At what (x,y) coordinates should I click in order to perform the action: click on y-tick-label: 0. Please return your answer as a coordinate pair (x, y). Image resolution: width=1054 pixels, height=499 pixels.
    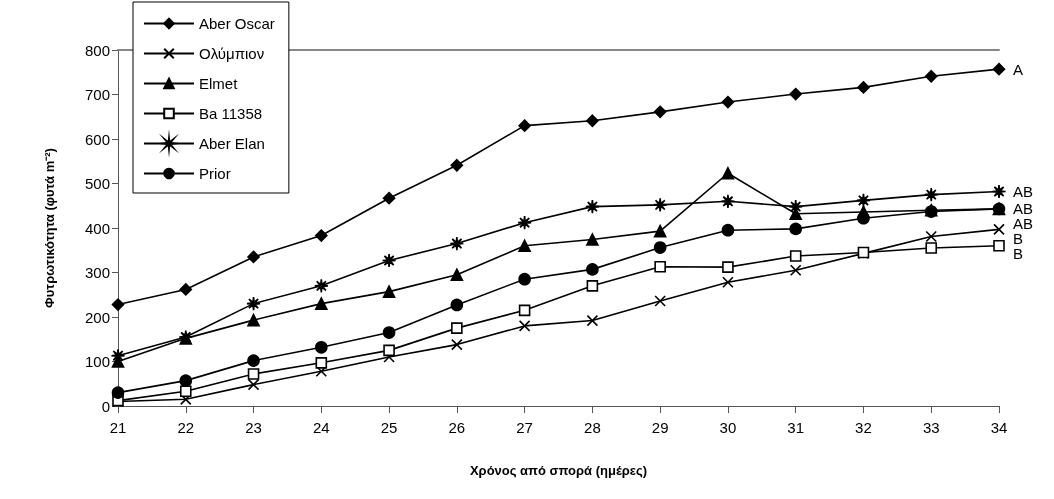
    Looking at the image, I should click on (105, 406).